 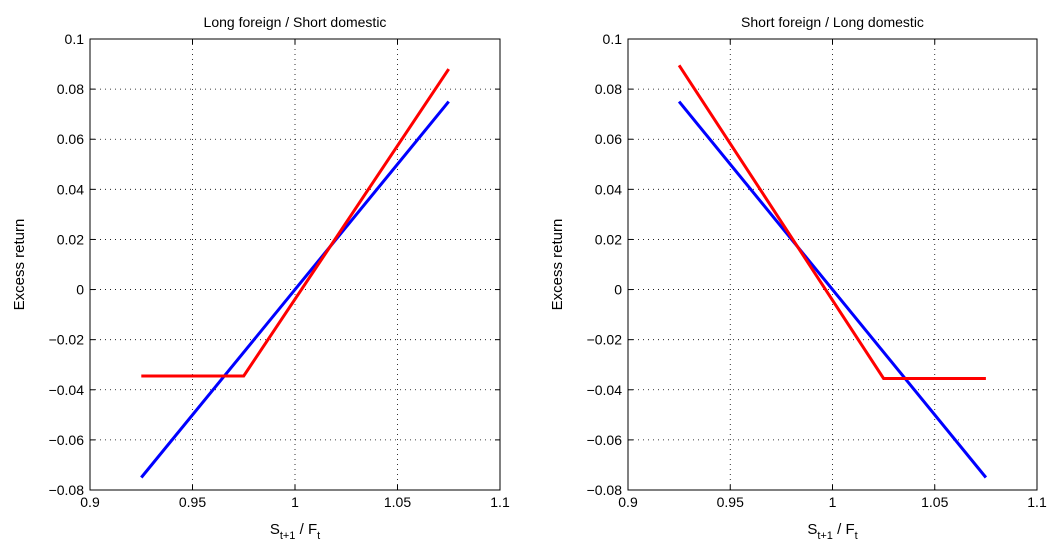 What do you see at coordinates (295, 22) in the screenshot?
I see `chart-title: Long foreign / Short domestic` at bounding box center [295, 22].